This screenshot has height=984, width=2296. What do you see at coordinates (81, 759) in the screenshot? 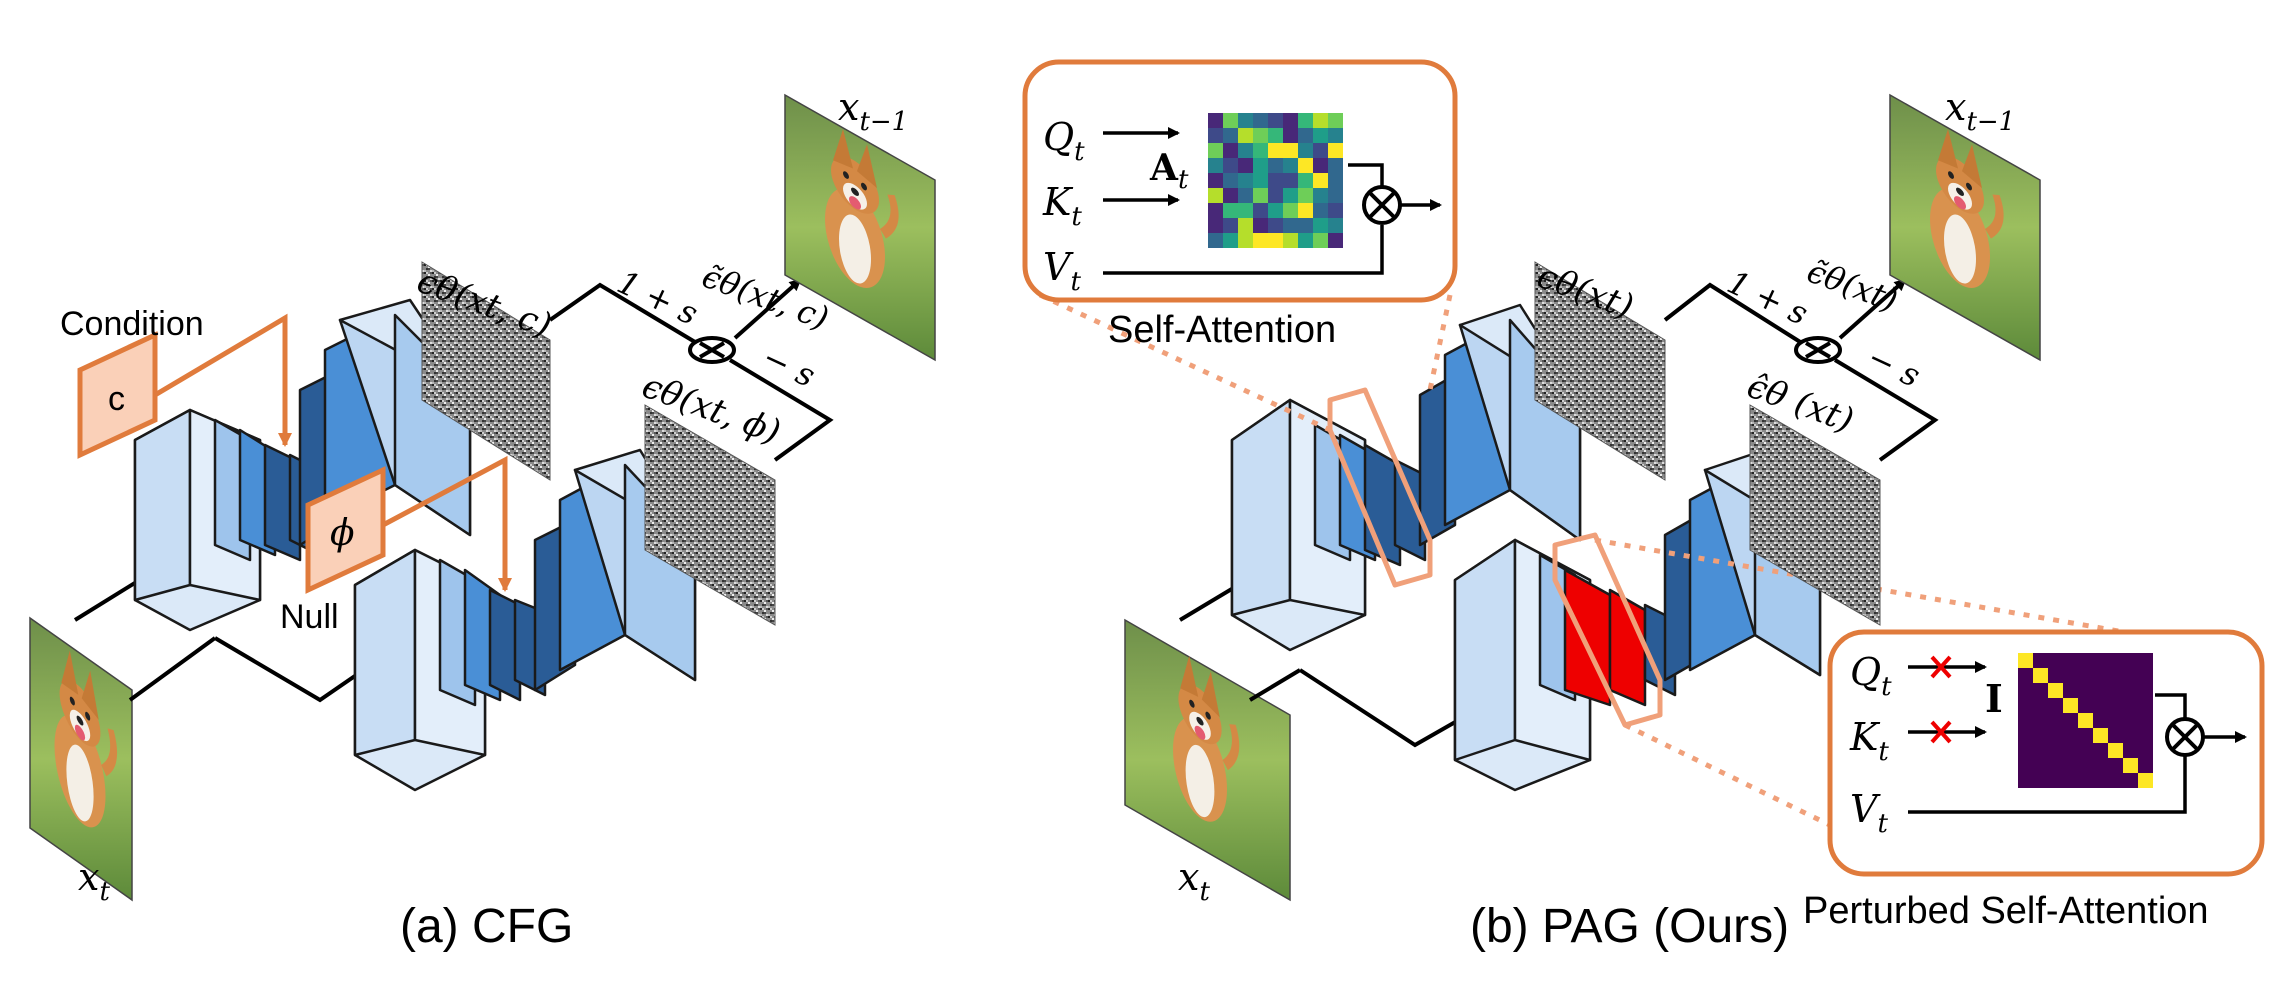
I see `input-image-a` at bounding box center [81, 759].